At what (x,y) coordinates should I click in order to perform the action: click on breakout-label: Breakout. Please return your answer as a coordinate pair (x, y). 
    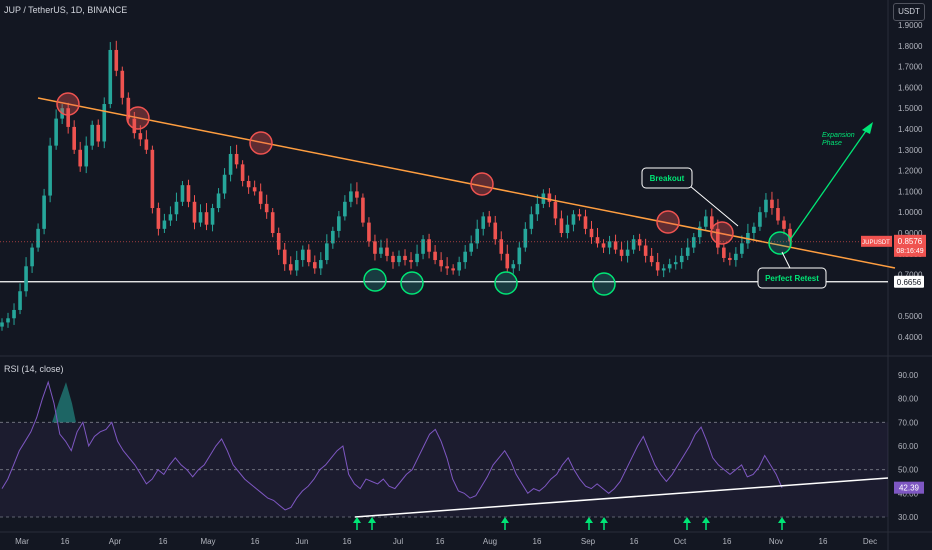
    Looking at the image, I should click on (667, 178).